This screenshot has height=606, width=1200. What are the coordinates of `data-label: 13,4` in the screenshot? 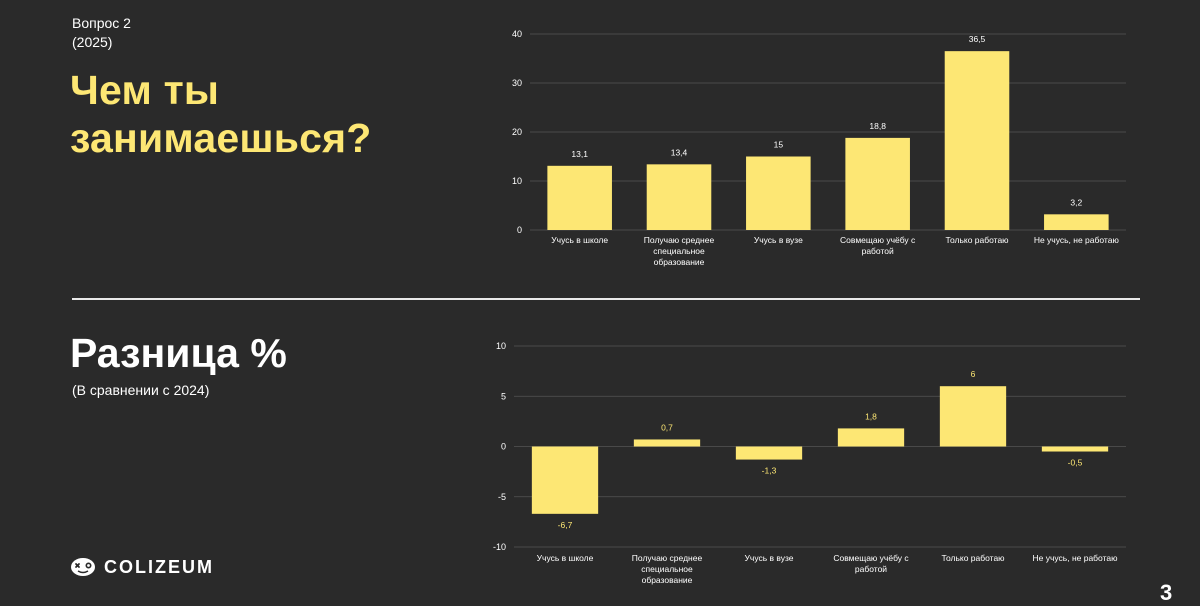 It's located at (679, 152).